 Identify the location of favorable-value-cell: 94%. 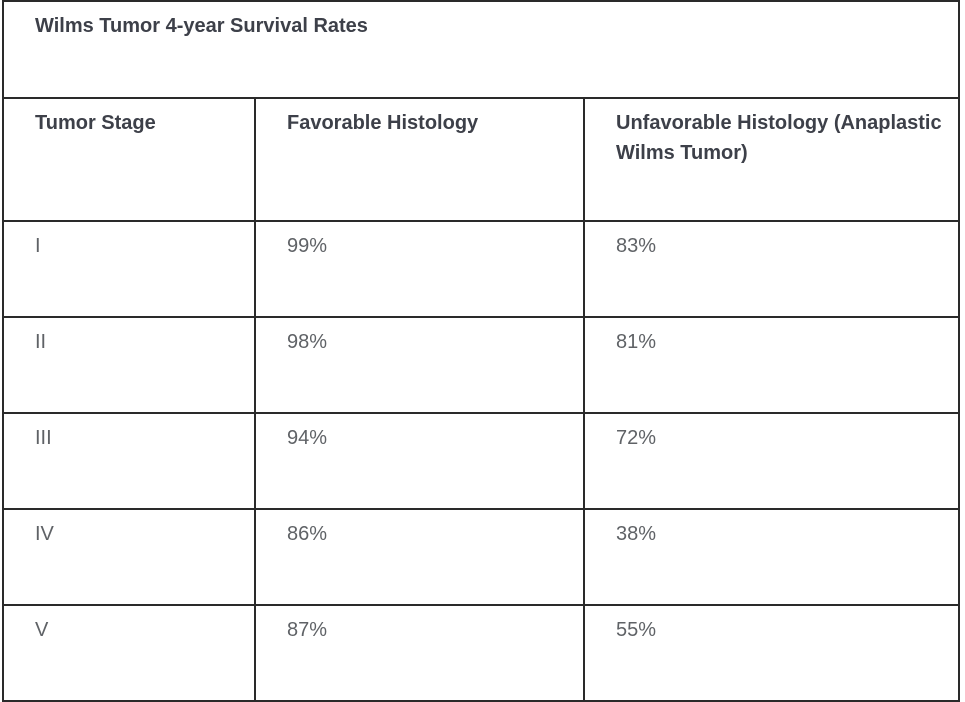
(419, 461).